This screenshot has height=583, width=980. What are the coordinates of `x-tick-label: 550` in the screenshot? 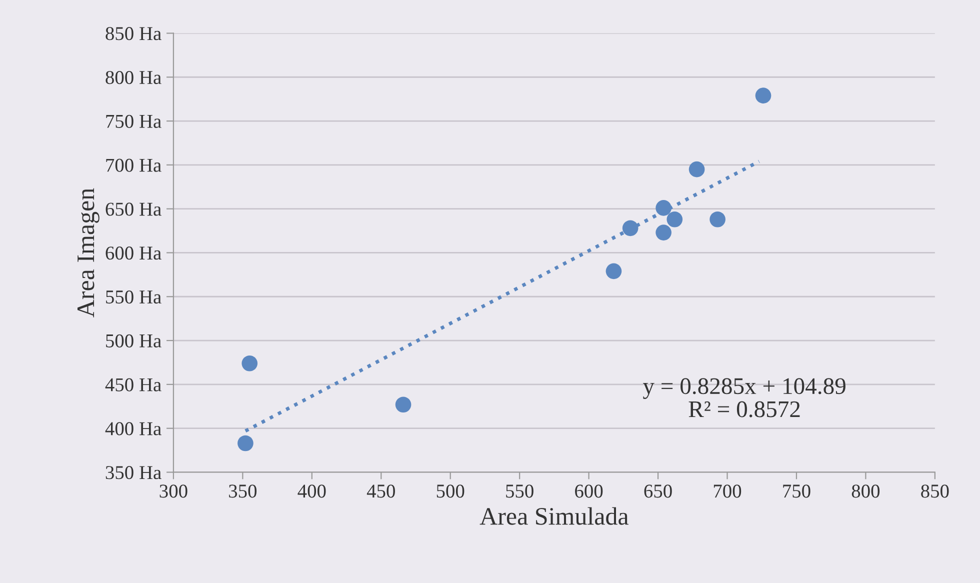 It's located at (520, 491).